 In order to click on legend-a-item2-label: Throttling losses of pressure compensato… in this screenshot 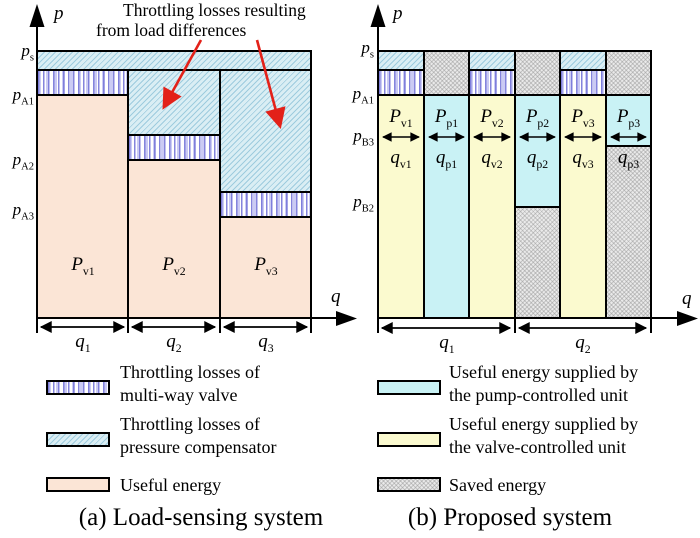, I will do `click(198, 436)`.